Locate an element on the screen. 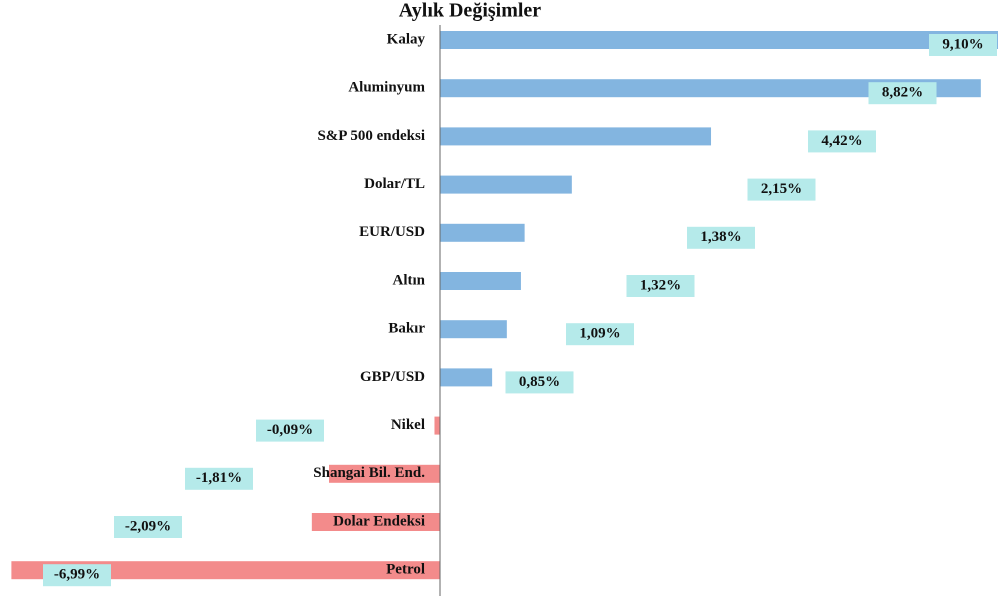 Image resolution: width=999 pixels, height=596 pixels. value-label: 2,15% is located at coordinates (781, 189).